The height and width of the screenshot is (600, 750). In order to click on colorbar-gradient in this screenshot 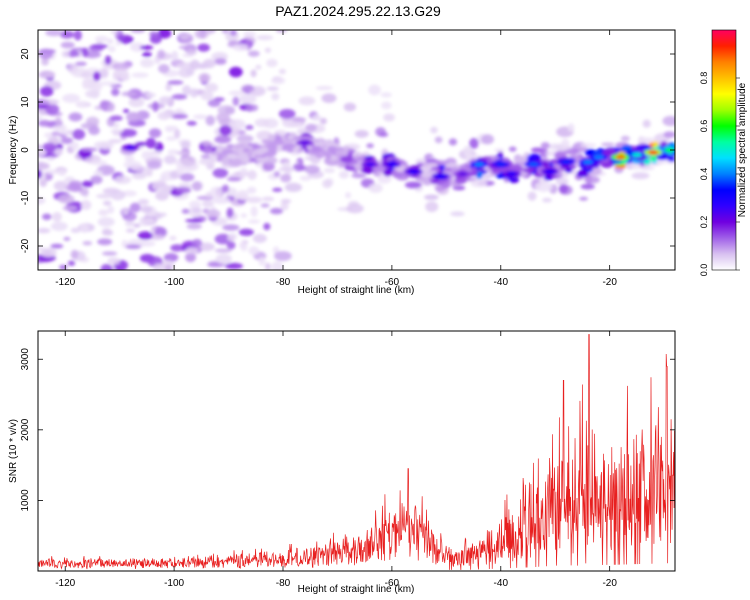, I will do `click(724, 150)`.